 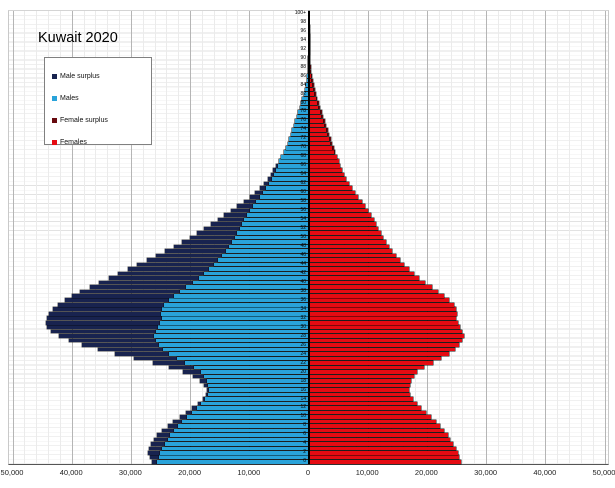 What do you see at coordinates (309, 237) in the screenshot?
I see `y-axis-line` at bounding box center [309, 237].